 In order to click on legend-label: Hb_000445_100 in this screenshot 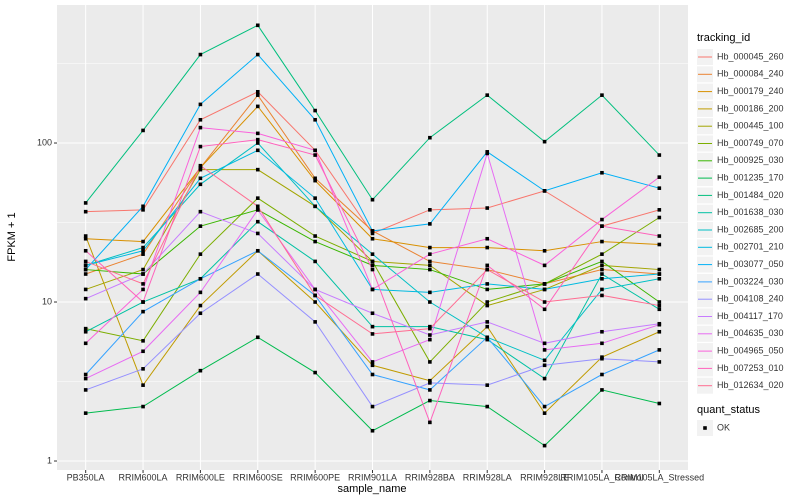, I will do `click(750, 126)`.